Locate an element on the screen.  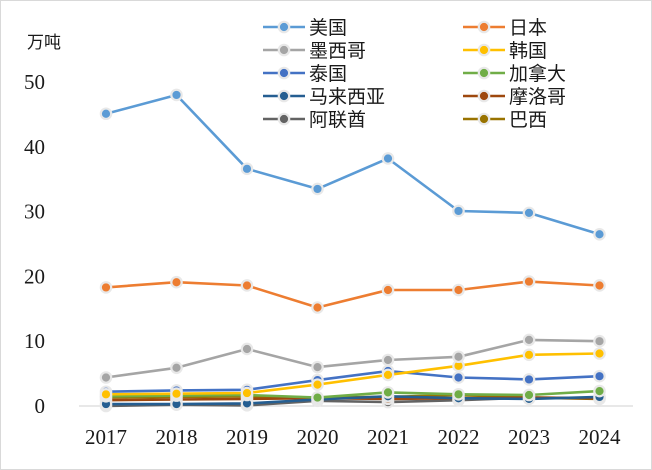
y-tick-label: 40 is located at coordinates (34, 147).